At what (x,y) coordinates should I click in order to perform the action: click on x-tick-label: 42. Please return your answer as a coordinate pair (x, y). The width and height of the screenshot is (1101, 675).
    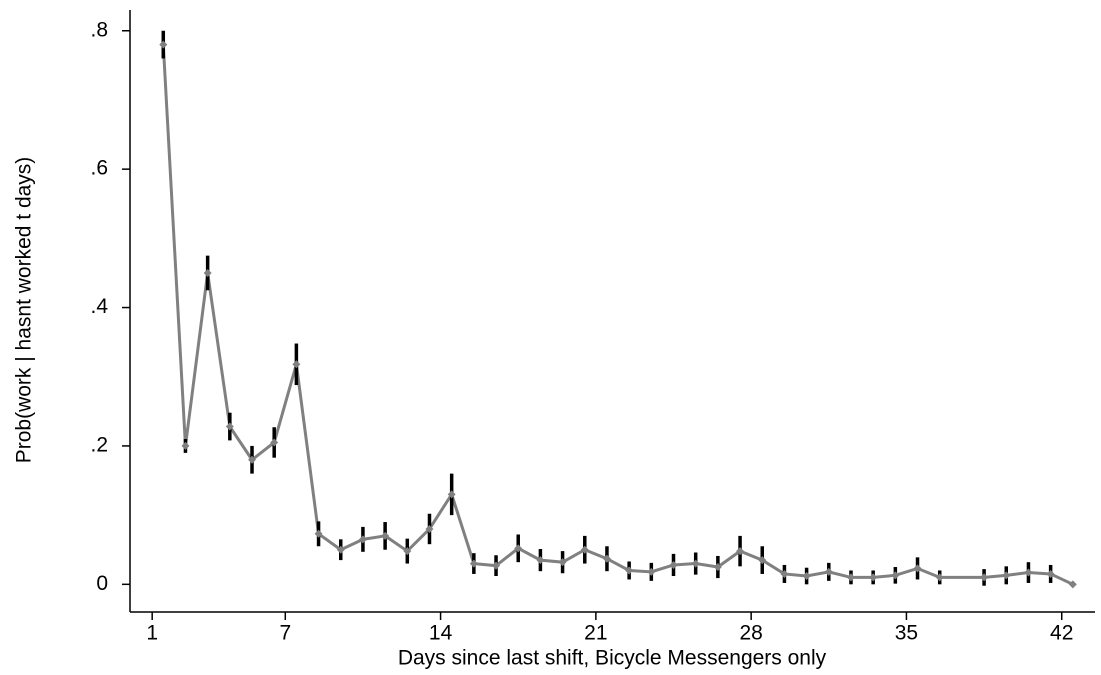
    Looking at the image, I should click on (1061, 633).